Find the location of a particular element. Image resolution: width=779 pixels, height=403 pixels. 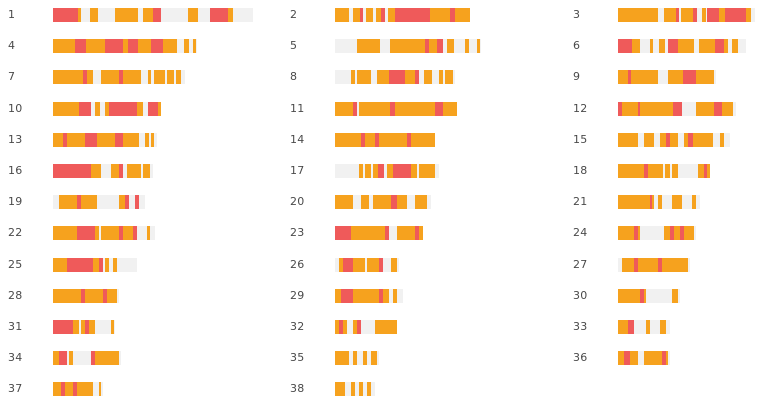

track-row-35: 35 is located at coordinates (336, 359).